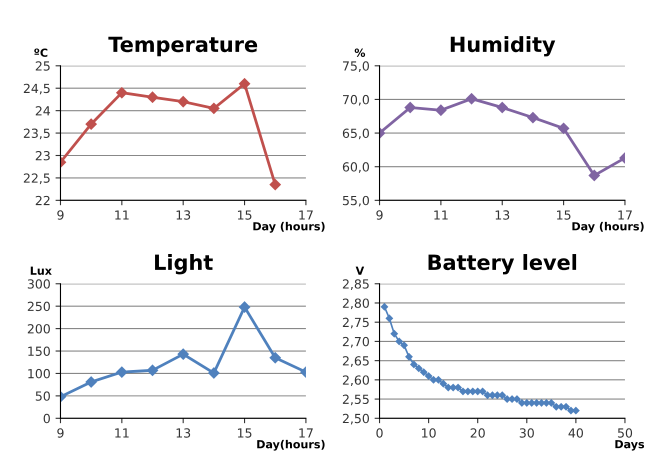  I want to click on x-tick-label: 40, so click(575, 433).